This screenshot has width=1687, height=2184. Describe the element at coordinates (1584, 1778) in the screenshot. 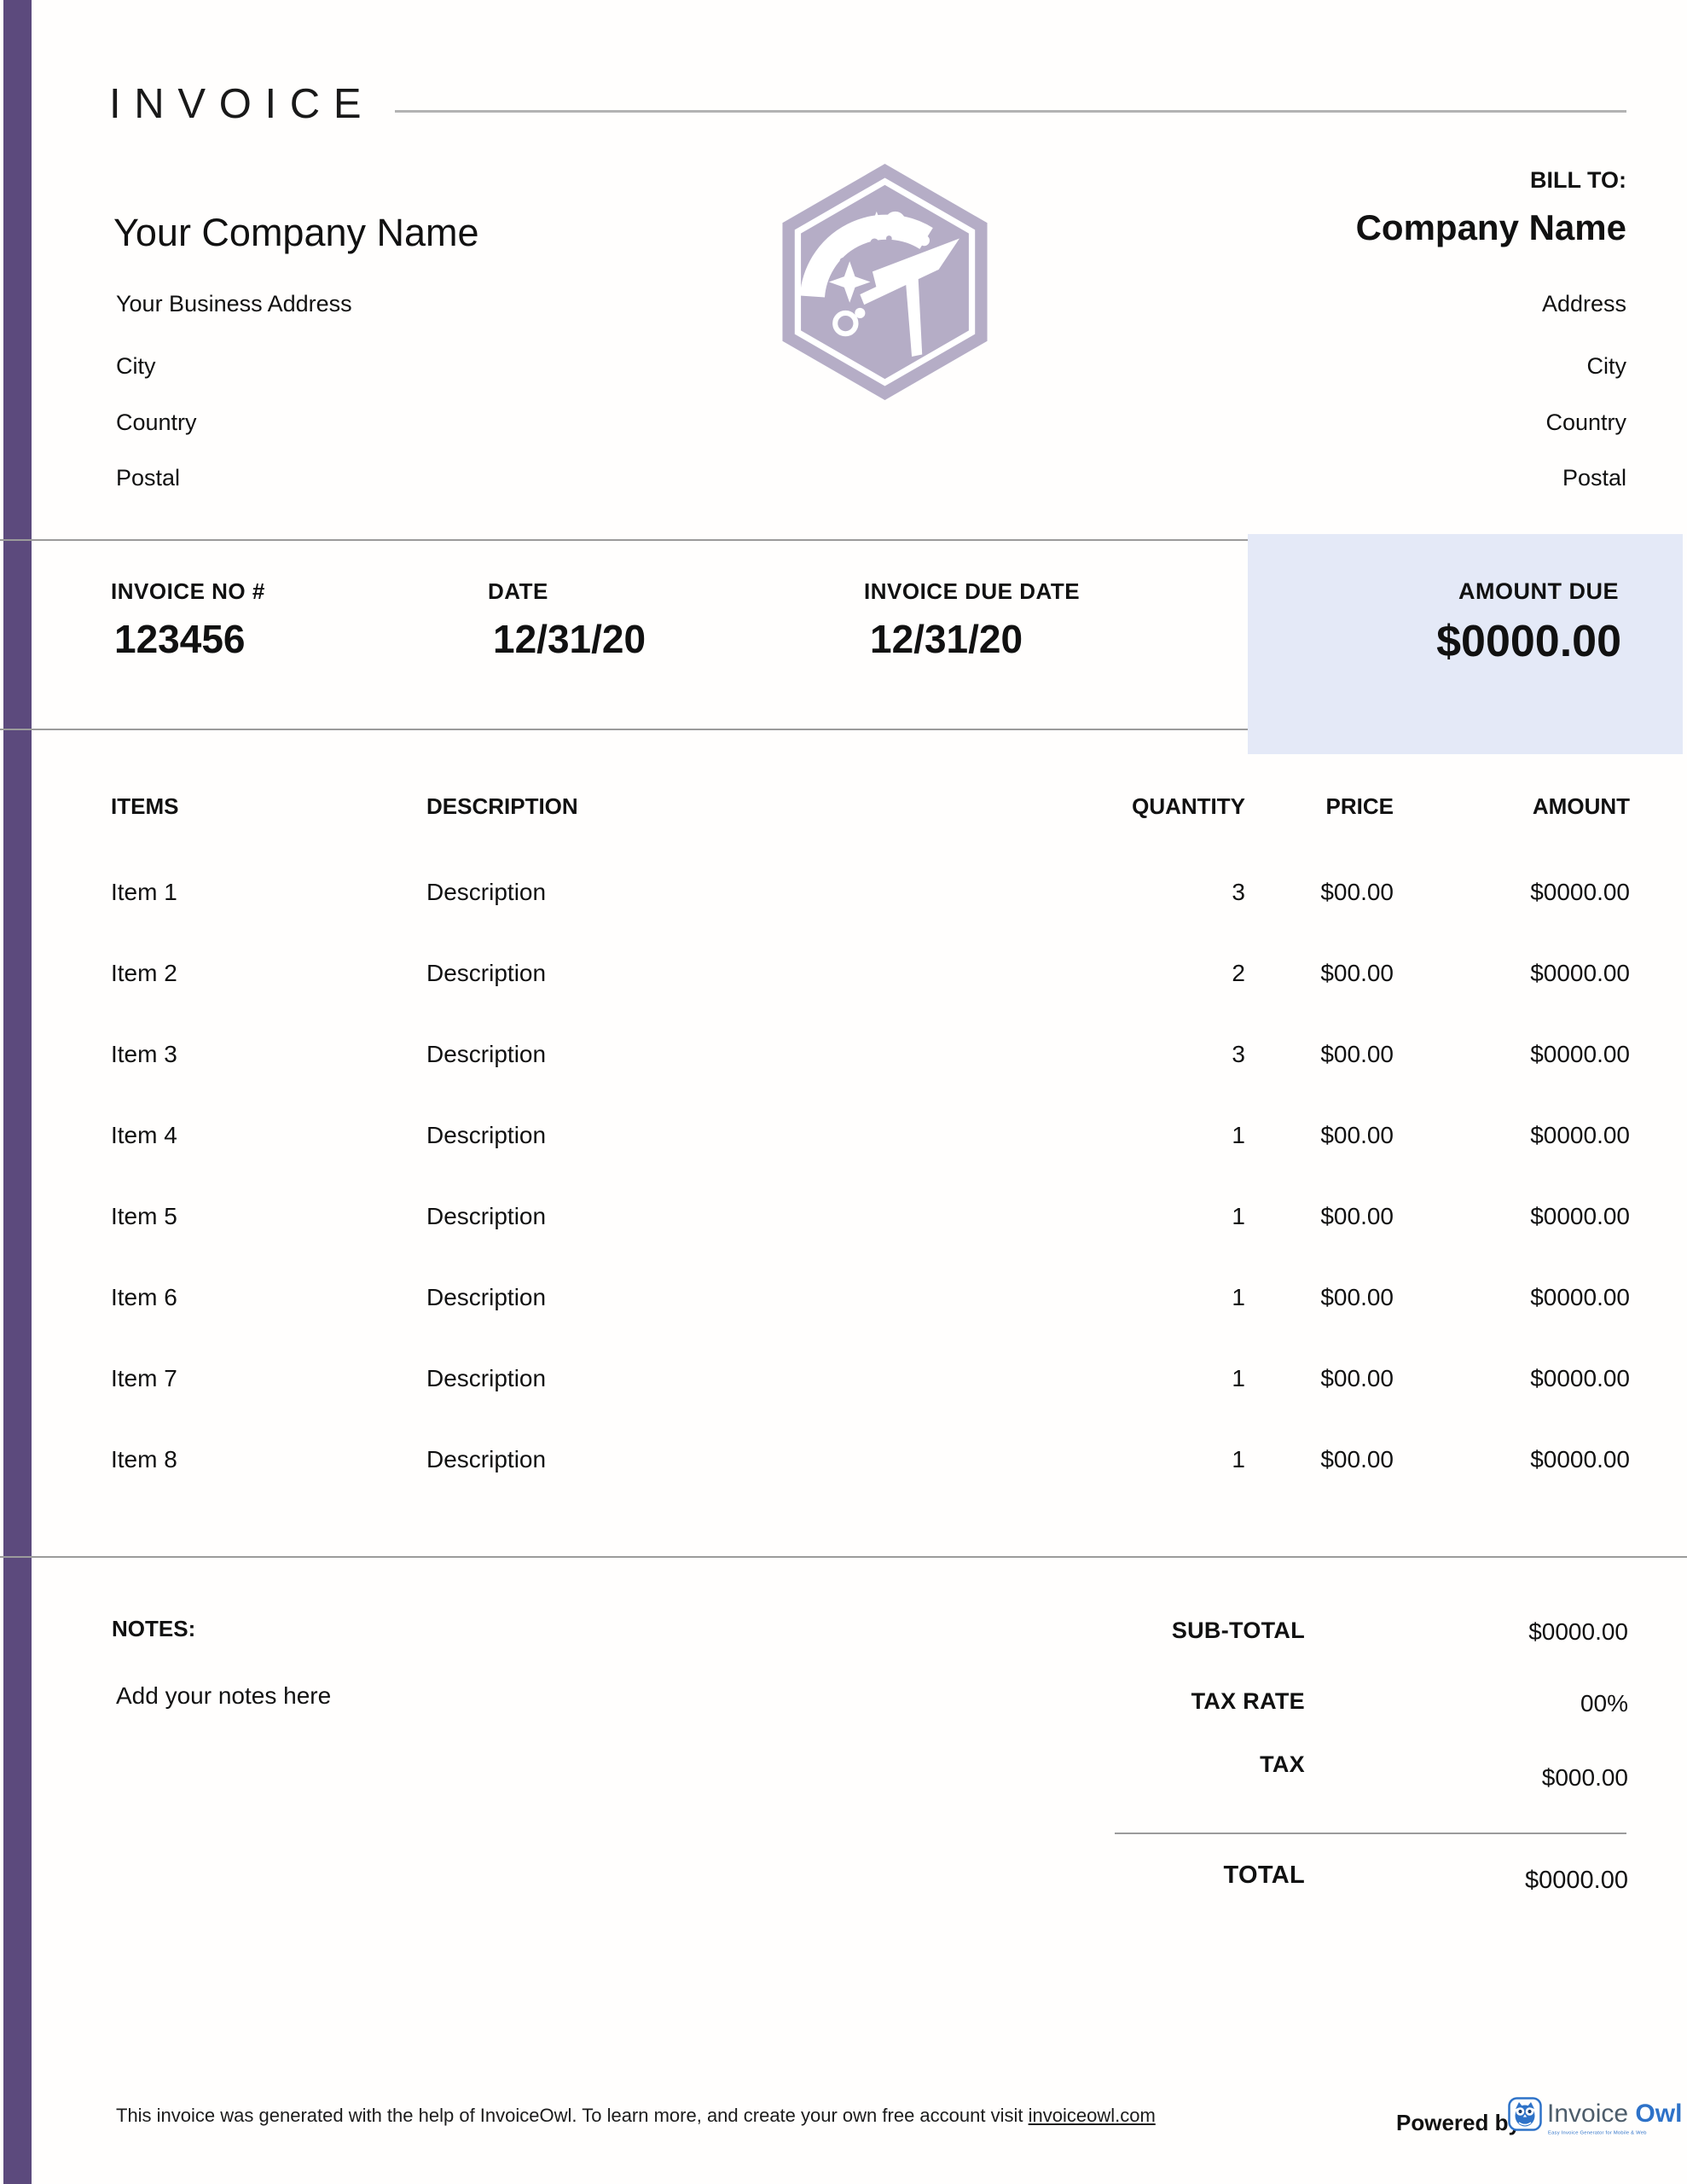

I see `tax-value: $000.00` at that location.